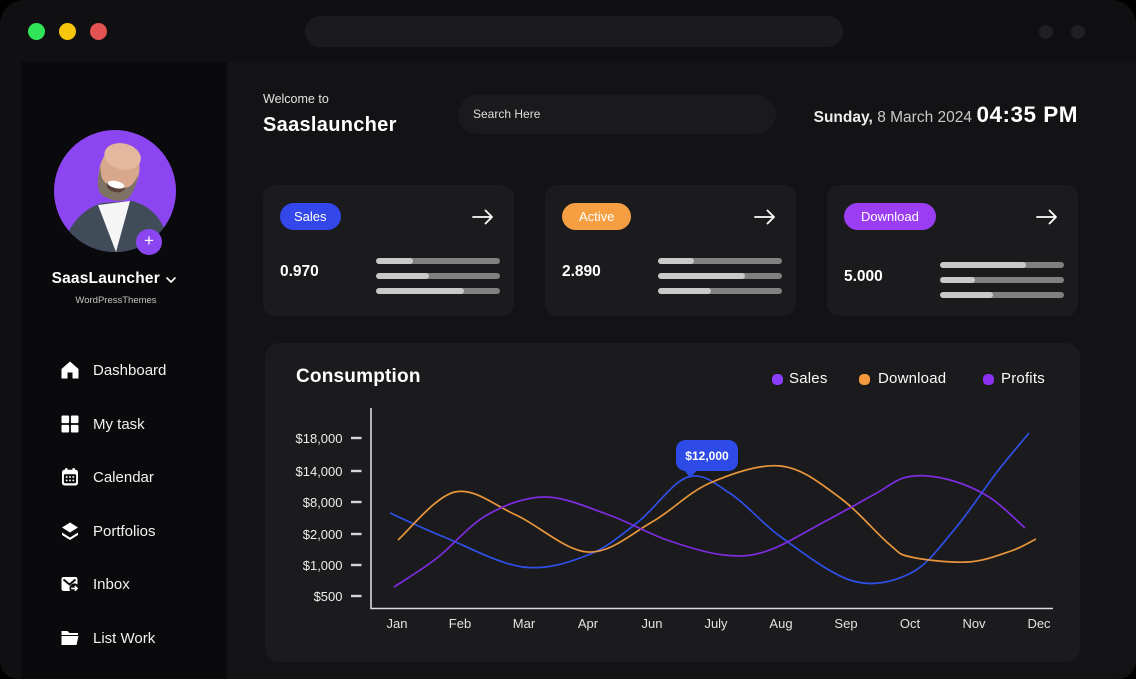 Image resolution: width=1136 pixels, height=679 pixels. What do you see at coordinates (845, 623) in the screenshot?
I see `svg-text: Sep` at bounding box center [845, 623].